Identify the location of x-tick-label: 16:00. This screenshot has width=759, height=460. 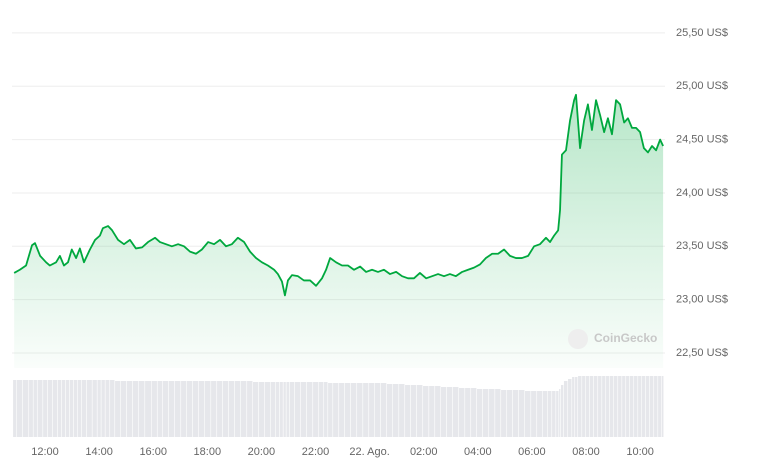
(153, 452).